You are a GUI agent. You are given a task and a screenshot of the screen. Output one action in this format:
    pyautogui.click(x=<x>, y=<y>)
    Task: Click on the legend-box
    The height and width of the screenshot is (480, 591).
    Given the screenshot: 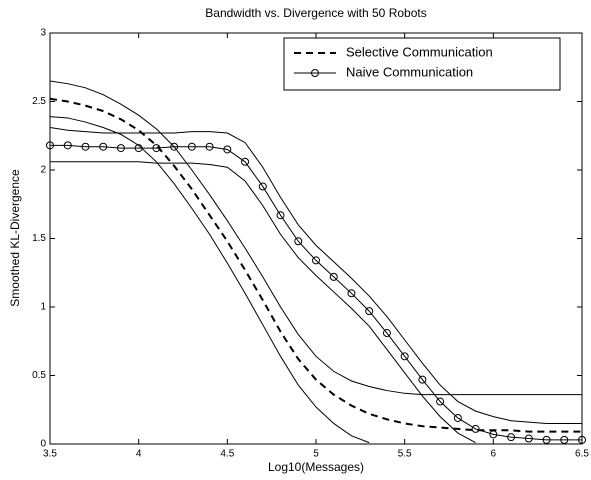 What is the action you would take?
    pyautogui.click(x=422, y=64)
    